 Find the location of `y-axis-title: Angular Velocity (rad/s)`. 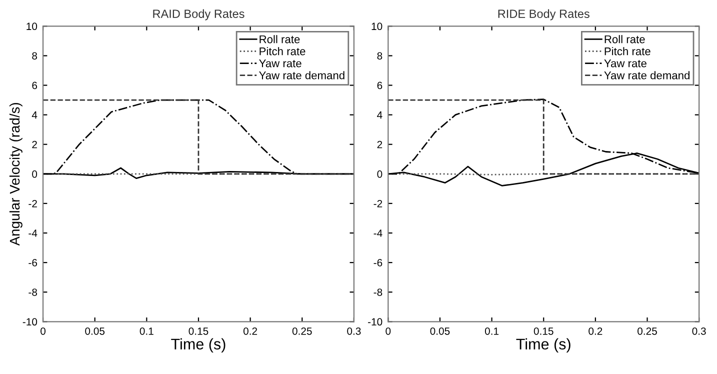

y-axis-title: Angular Velocity (rad/s) is located at coordinates (15, 174).